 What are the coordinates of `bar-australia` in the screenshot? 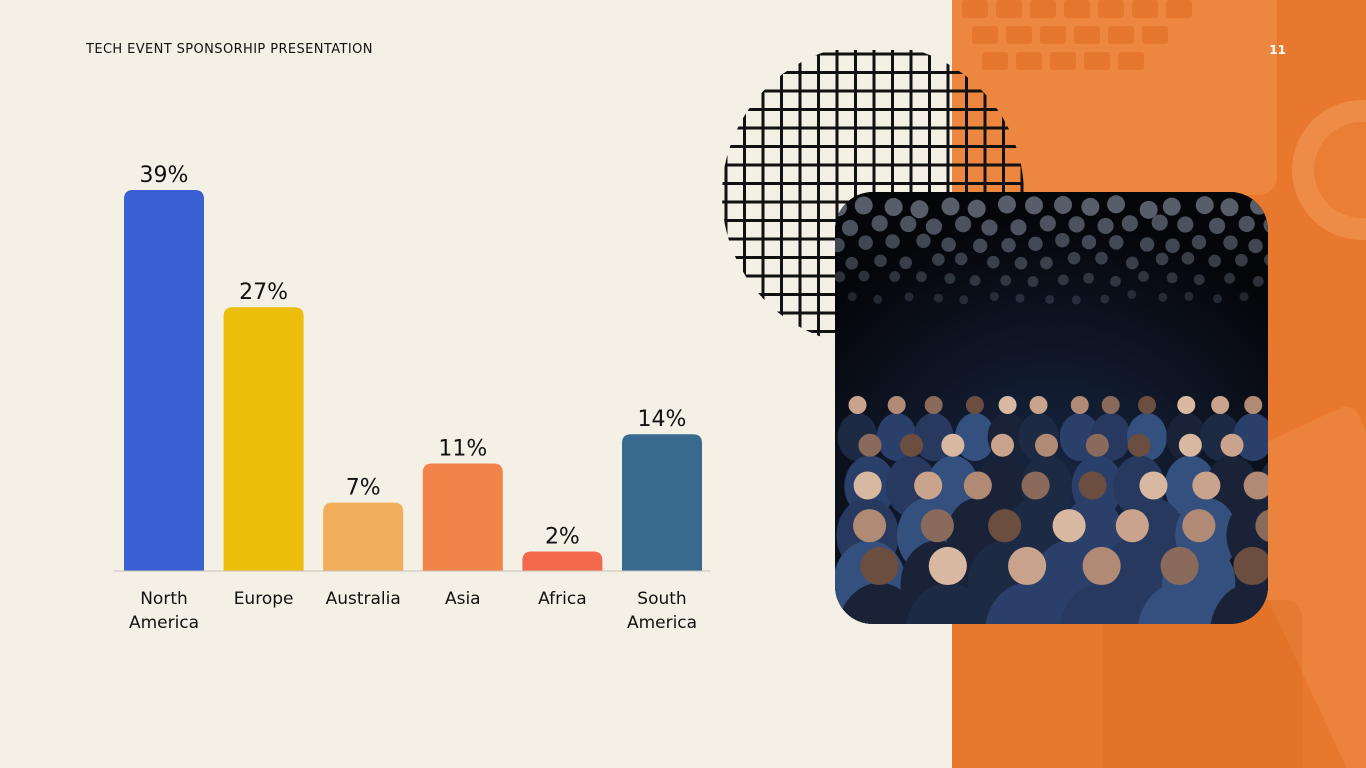 It's located at (363, 536).